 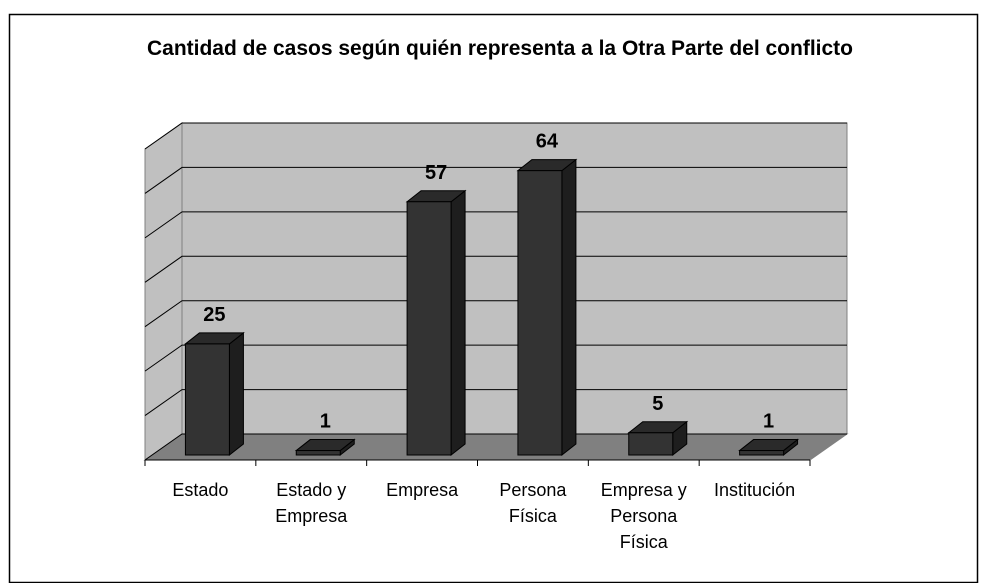 I want to click on x-tick-label: Estado y Empresa, so click(x=311, y=503).